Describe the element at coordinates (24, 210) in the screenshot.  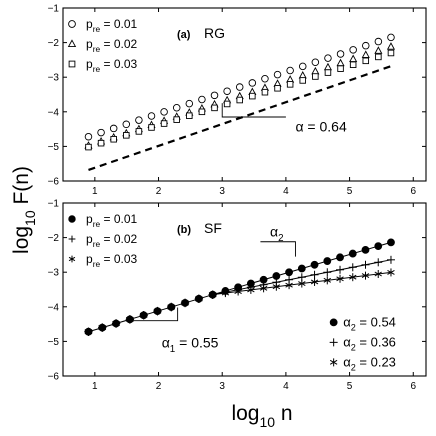
I see `y-axis-label: log10 F(n)` at that location.